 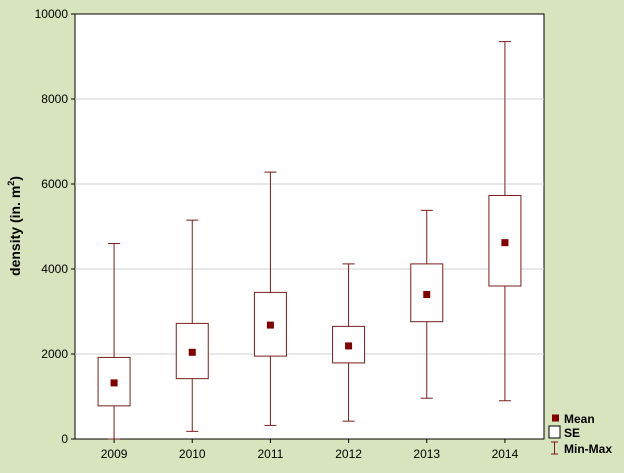 I want to click on y-tick-label: 10000, so click(x=52, y=14).